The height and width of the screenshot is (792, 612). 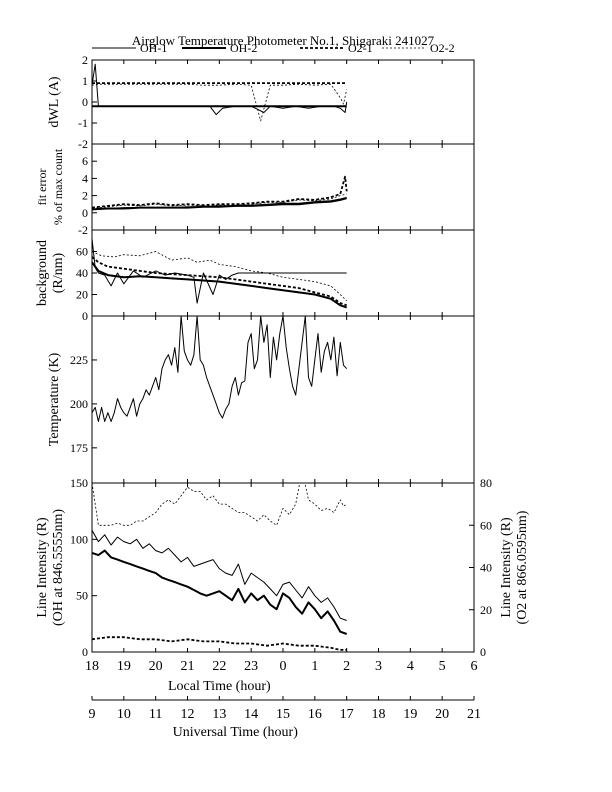 What do you see at coordinates (251, 714) in the screenshot?
I see `ut-tick-label: 14` at bounding box center [251, 714].